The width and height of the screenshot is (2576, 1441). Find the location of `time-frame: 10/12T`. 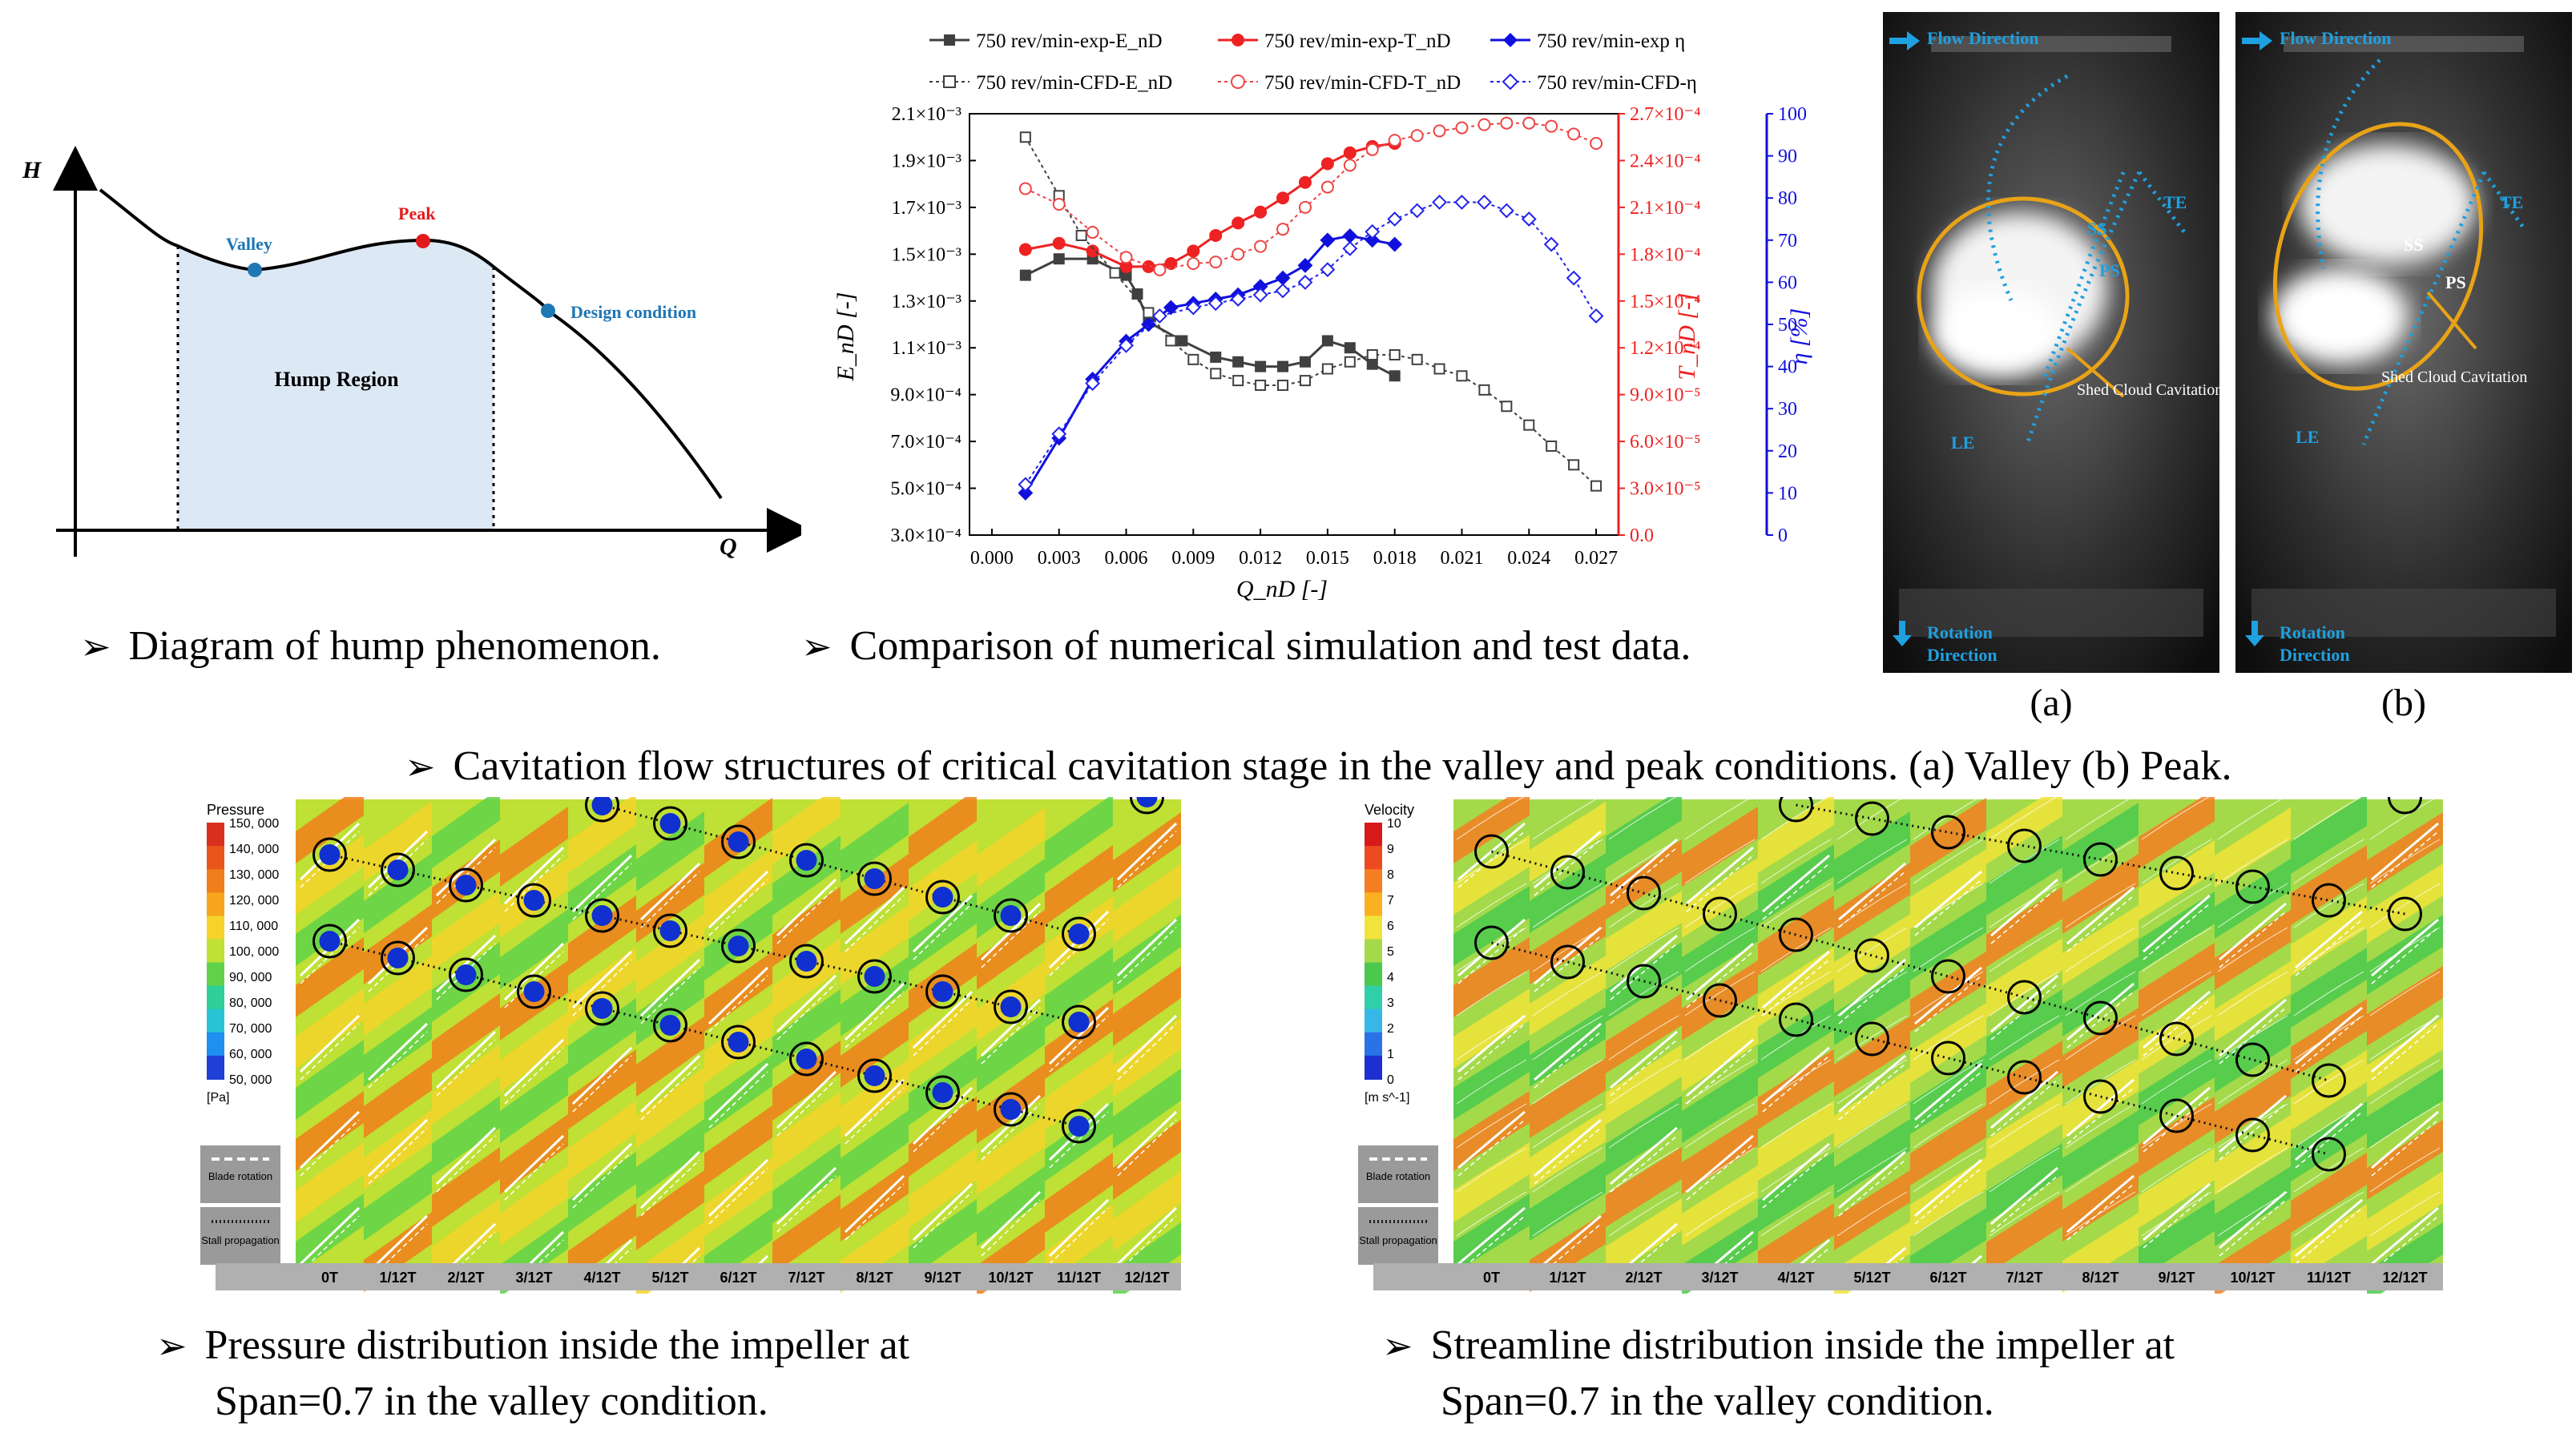

time-frame: 10/12T is located at coordinates (1011, 1047).